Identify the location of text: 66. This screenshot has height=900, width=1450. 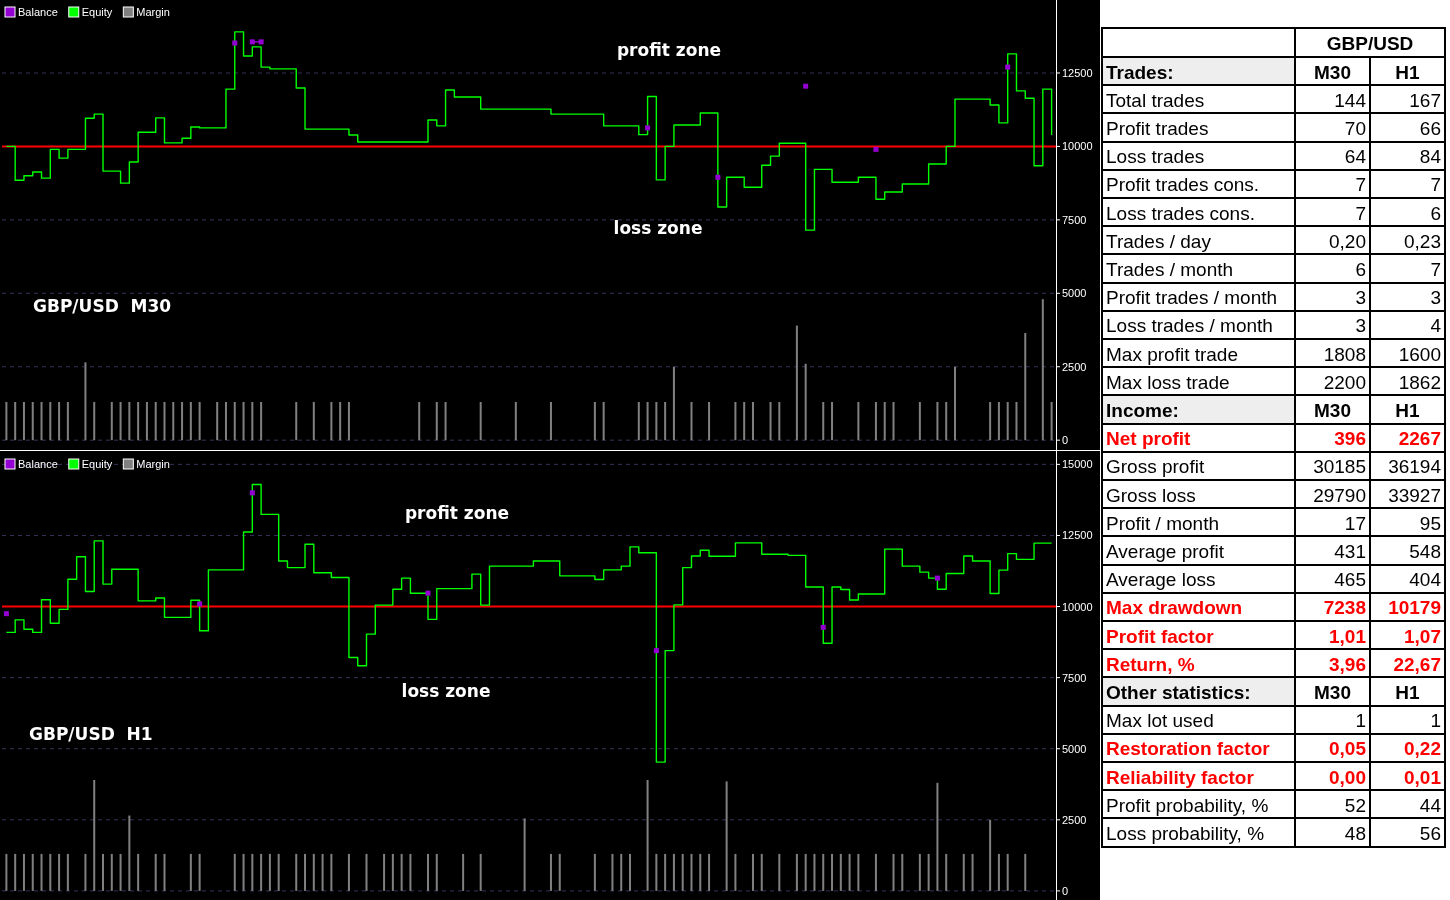
(1430, 128).